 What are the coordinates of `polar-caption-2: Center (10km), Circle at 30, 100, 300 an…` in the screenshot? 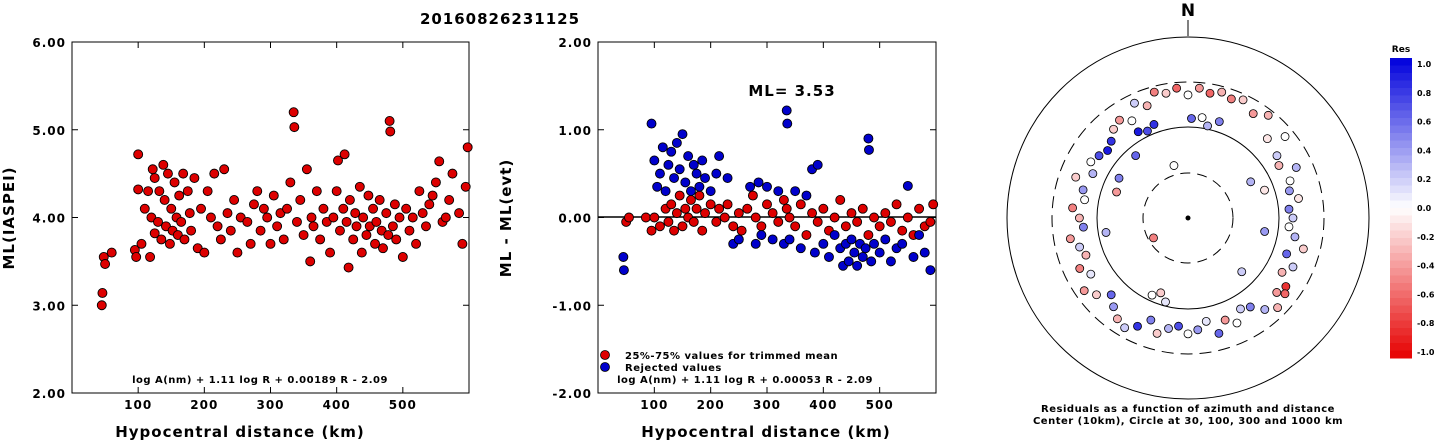 It's located at (1188, 421).